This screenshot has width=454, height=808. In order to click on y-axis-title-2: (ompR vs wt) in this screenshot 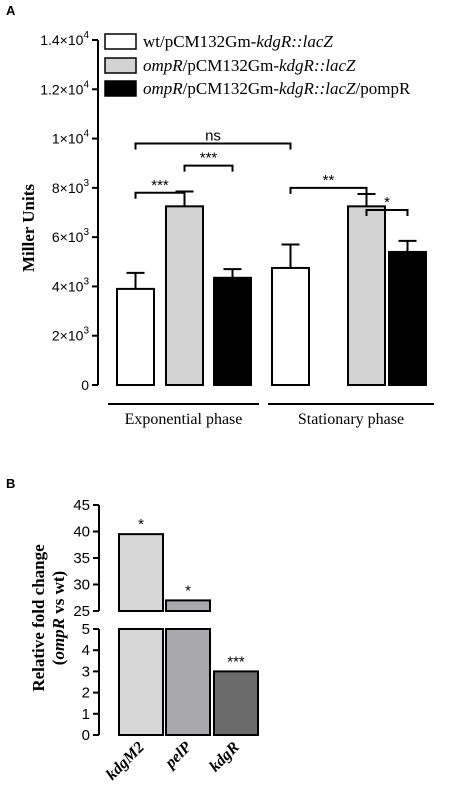, I will do `click(58, 618)`.